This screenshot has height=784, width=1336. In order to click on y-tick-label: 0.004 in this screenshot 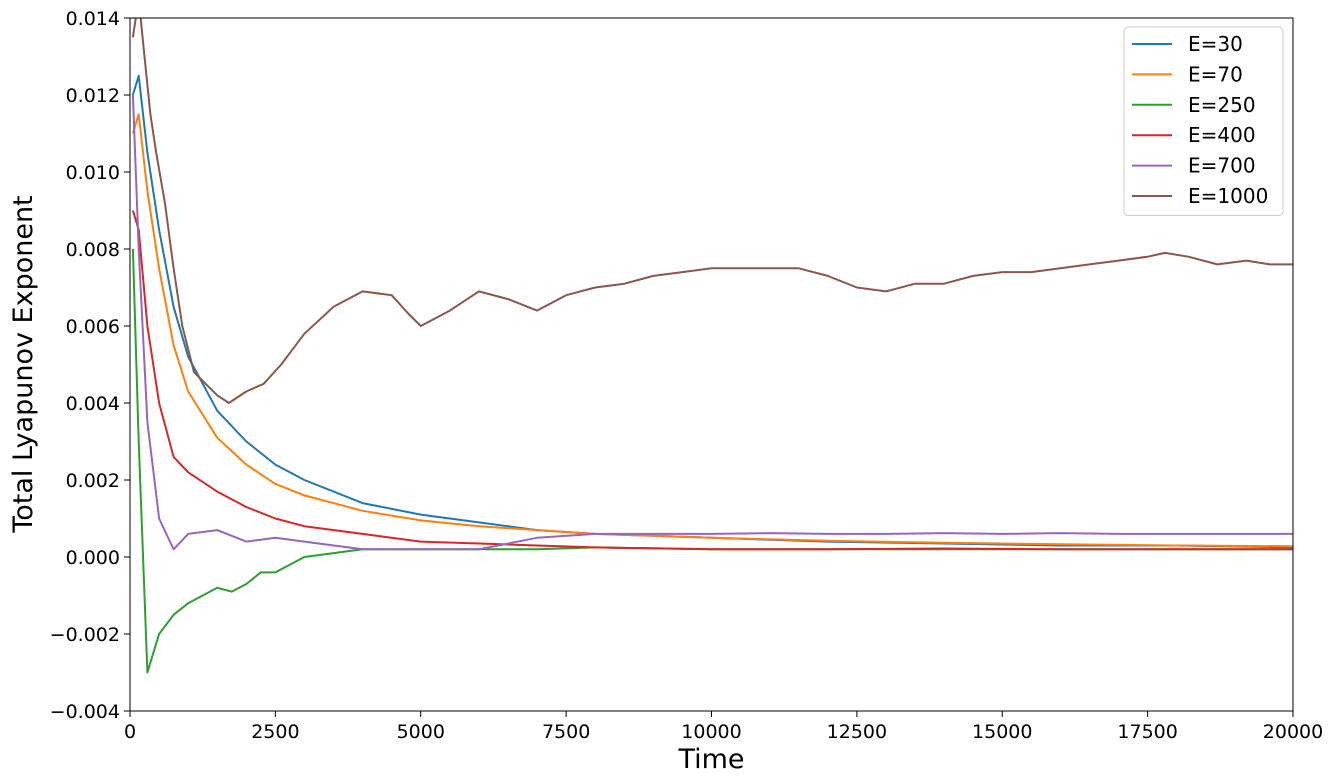, I will do `click(93, 404)`.